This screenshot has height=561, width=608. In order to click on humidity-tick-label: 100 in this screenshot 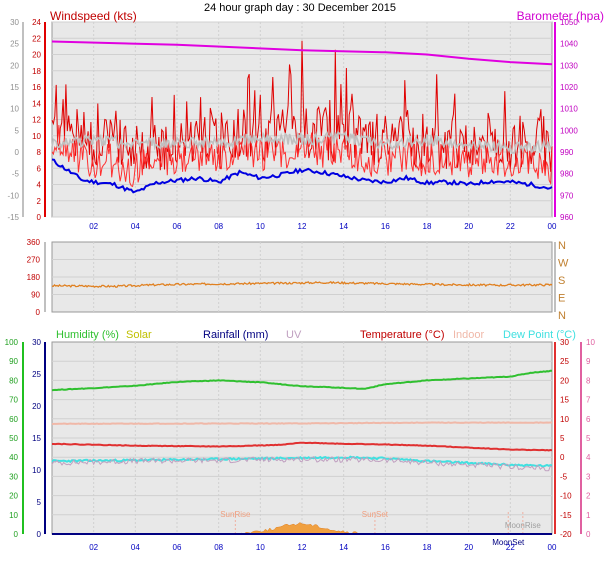, I will do `click(12, 342)`.